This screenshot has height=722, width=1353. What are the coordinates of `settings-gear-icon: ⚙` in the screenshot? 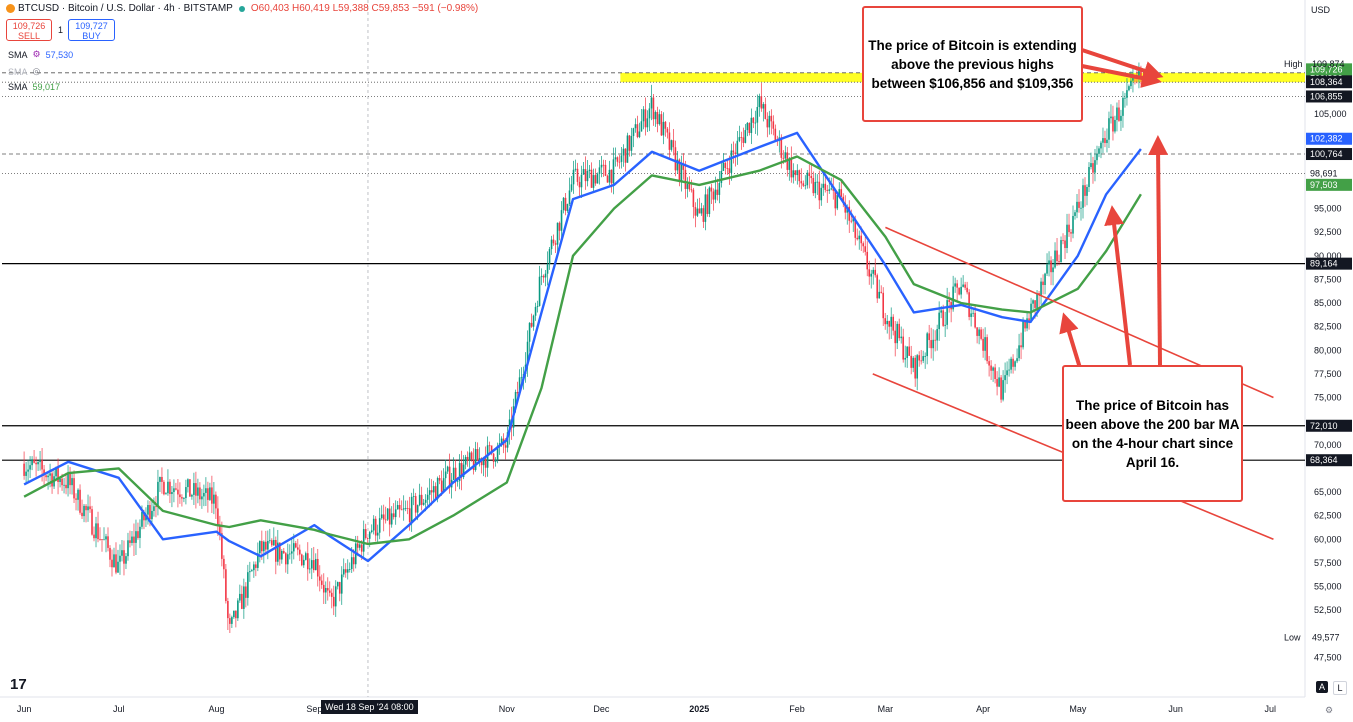 It's located at (1329, 710).